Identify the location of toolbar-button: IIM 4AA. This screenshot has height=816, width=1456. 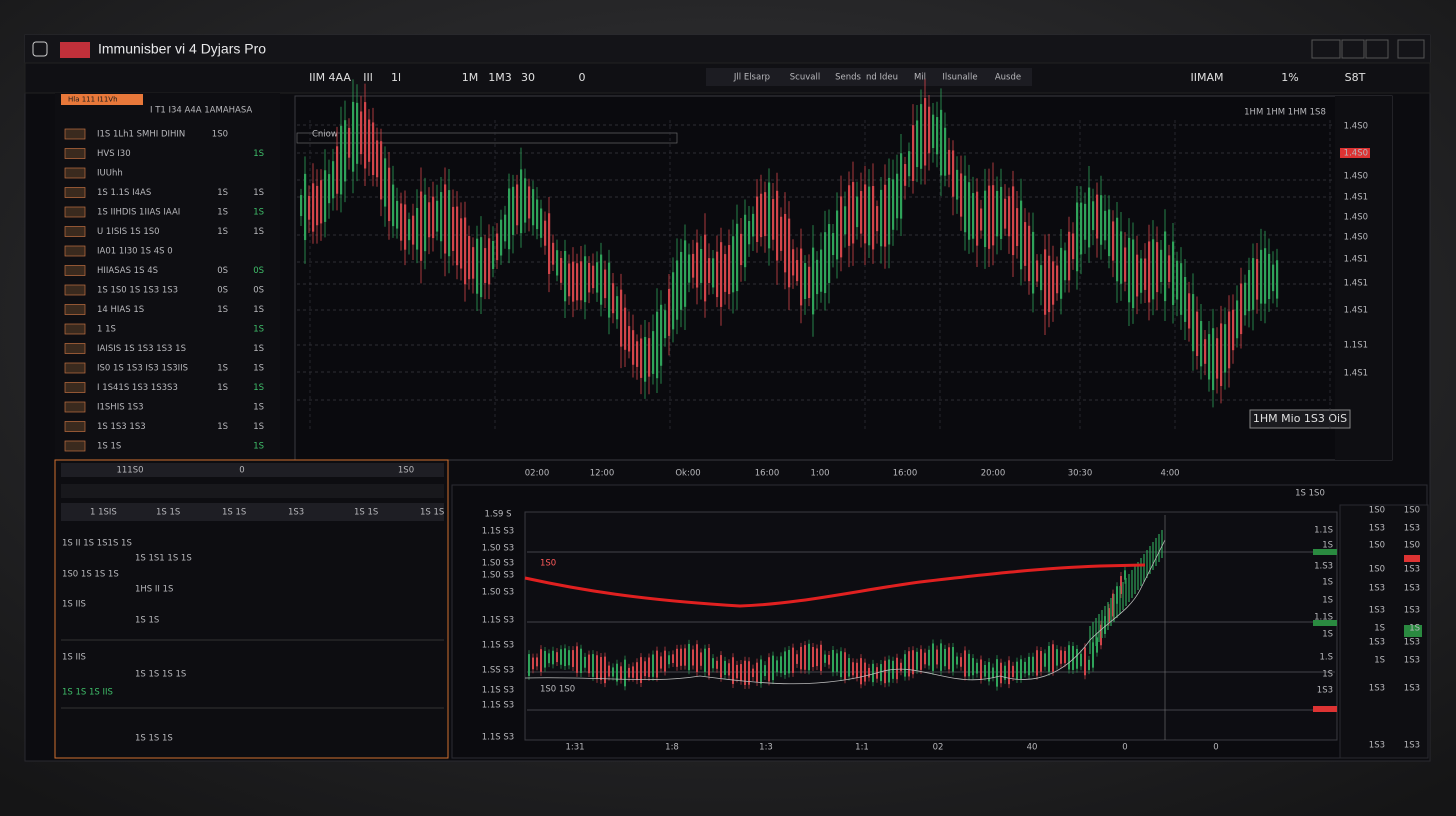
(330, 77).